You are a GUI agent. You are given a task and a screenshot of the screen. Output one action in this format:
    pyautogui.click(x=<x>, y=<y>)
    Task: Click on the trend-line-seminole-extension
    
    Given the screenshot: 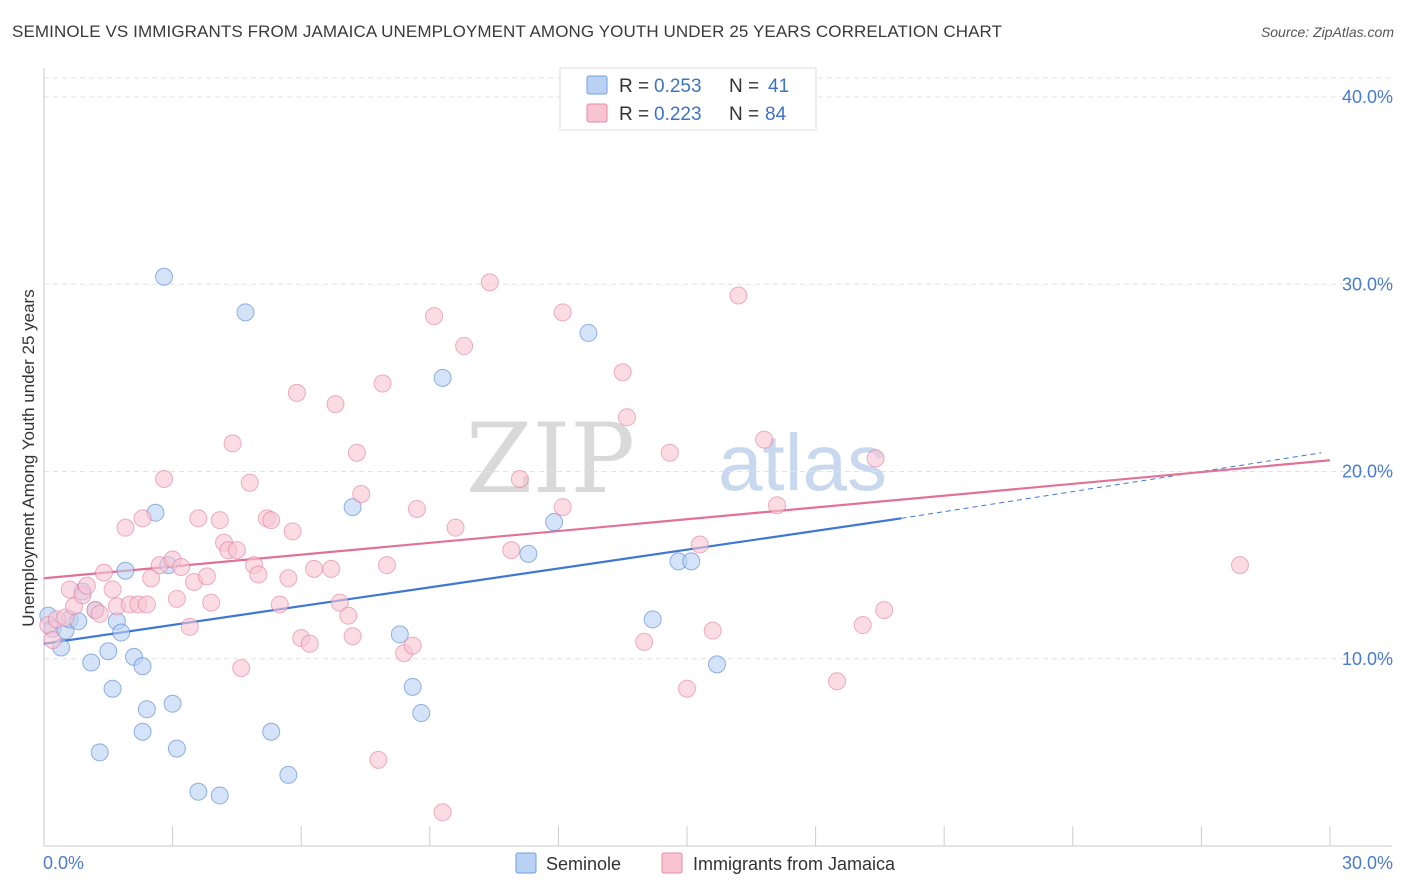 What is the action you would take?
    pyautogui.click(x=1111, y=485)
    